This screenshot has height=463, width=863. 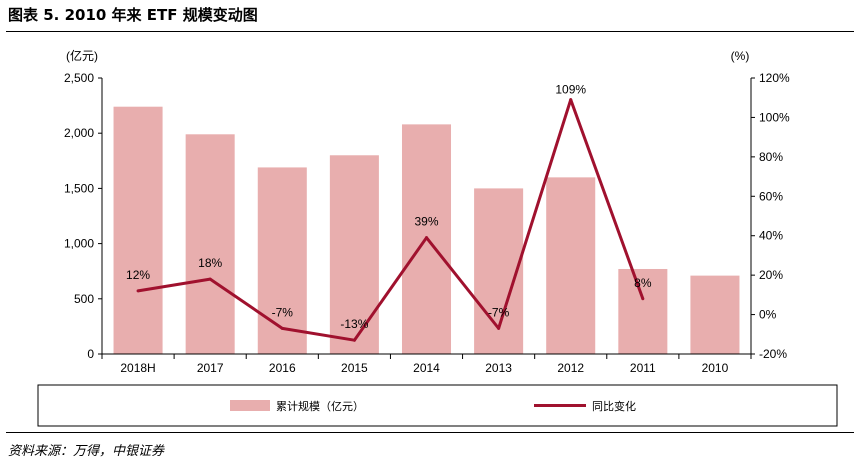 I want to click on yoy-point-2014, so click(x=426, y=238).